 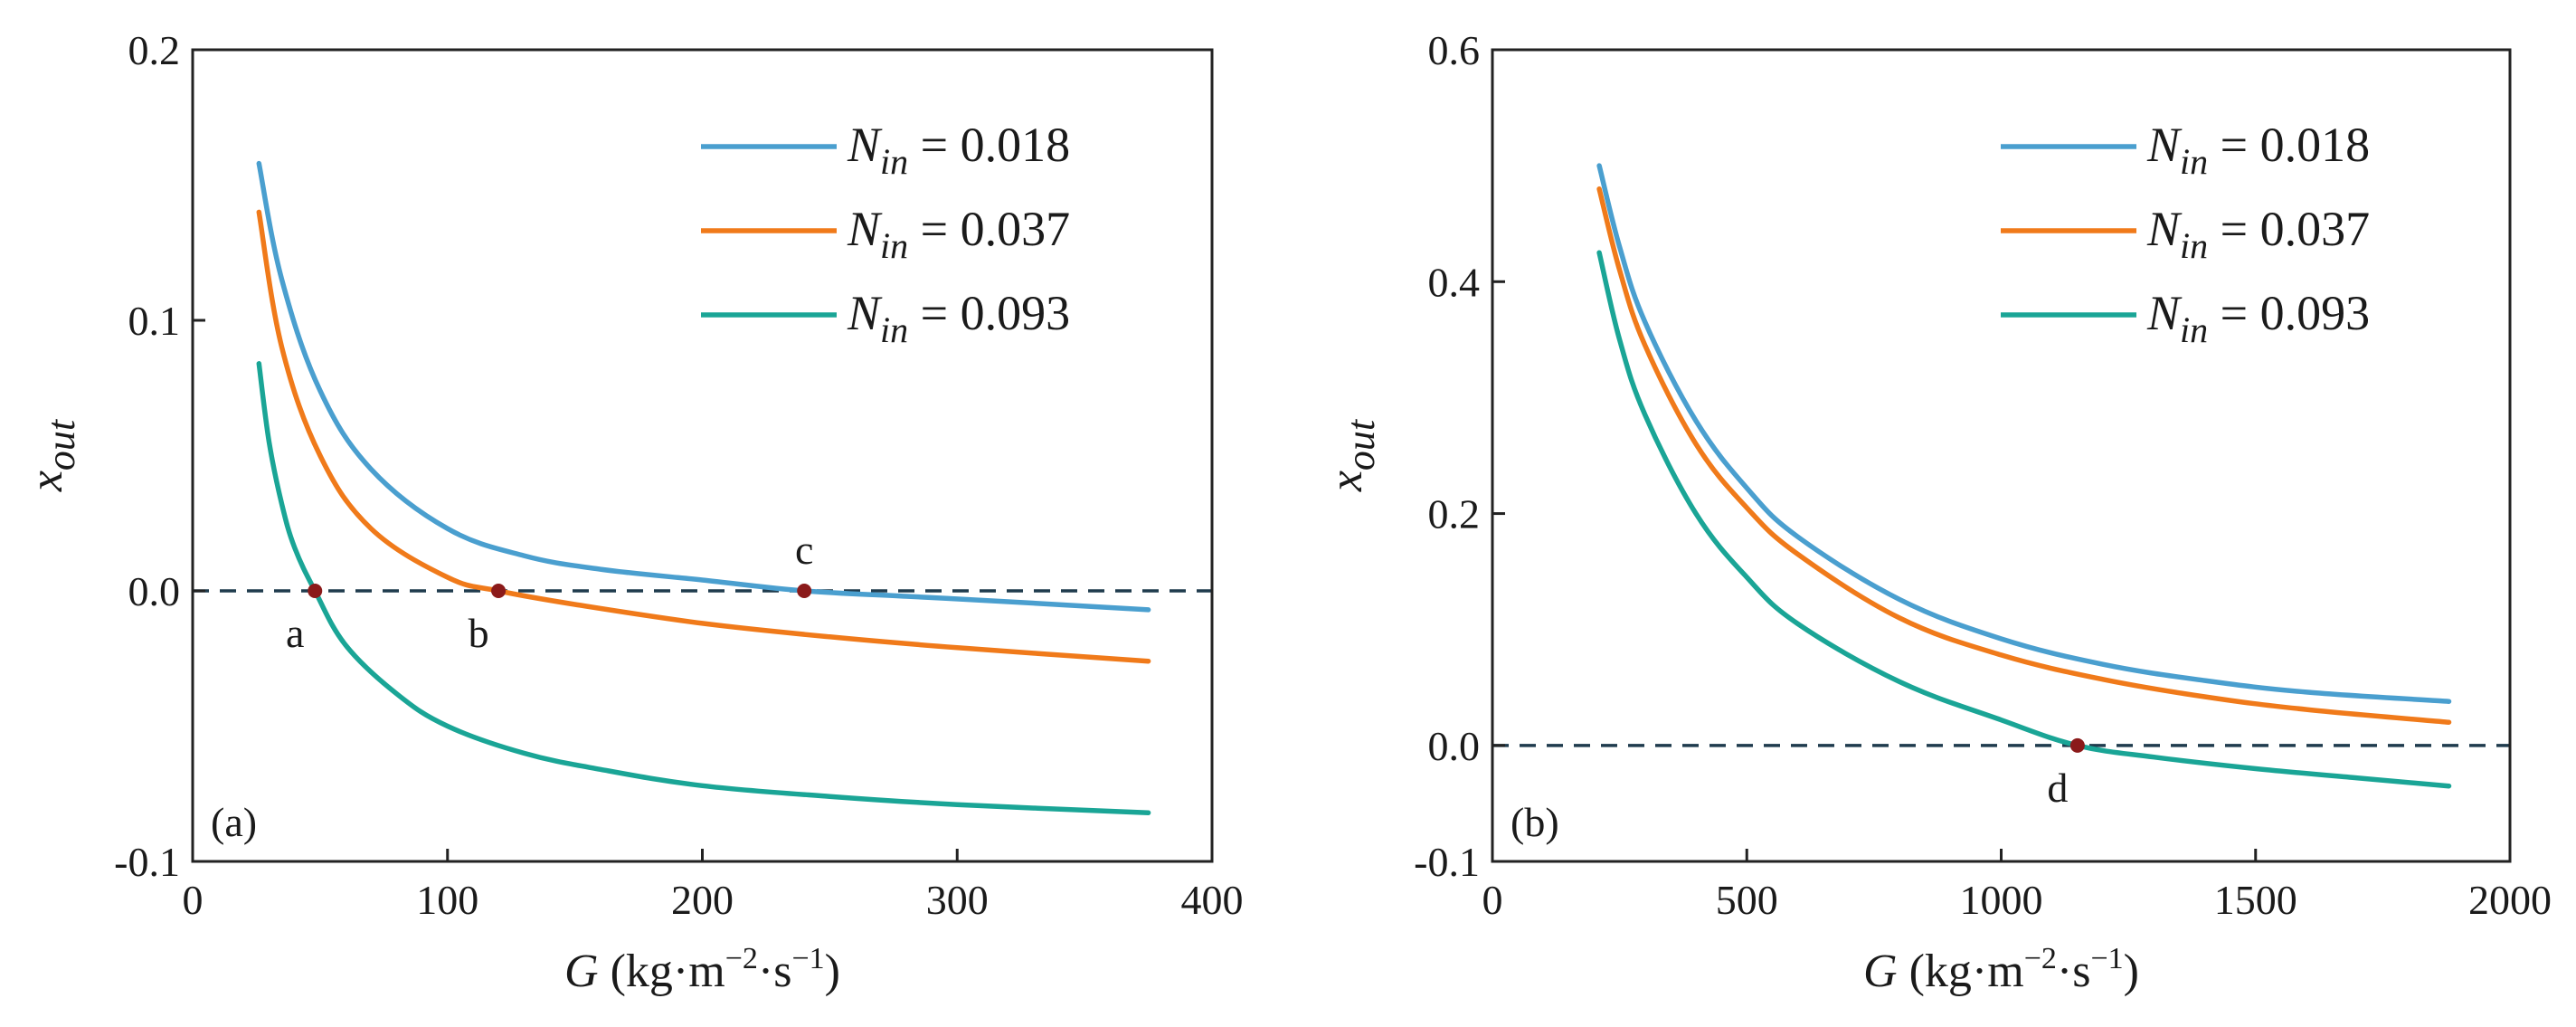 I want to click on x-tick-label: 300, so click(x=958, y=900).